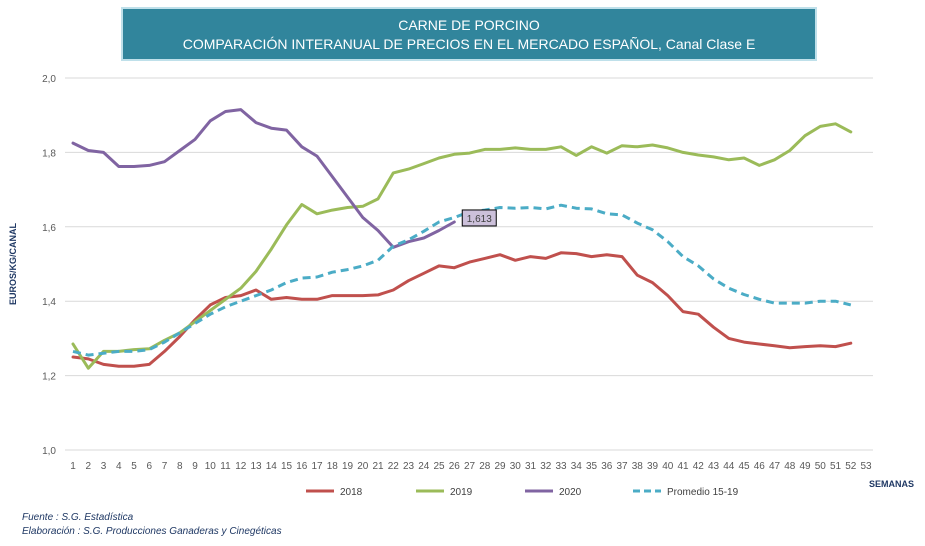 The height and width of the screenshot is (546, 925). Describe the element at coordinates (378, 466) in the screenshot. I see `x-tick-label: 21` at that location.